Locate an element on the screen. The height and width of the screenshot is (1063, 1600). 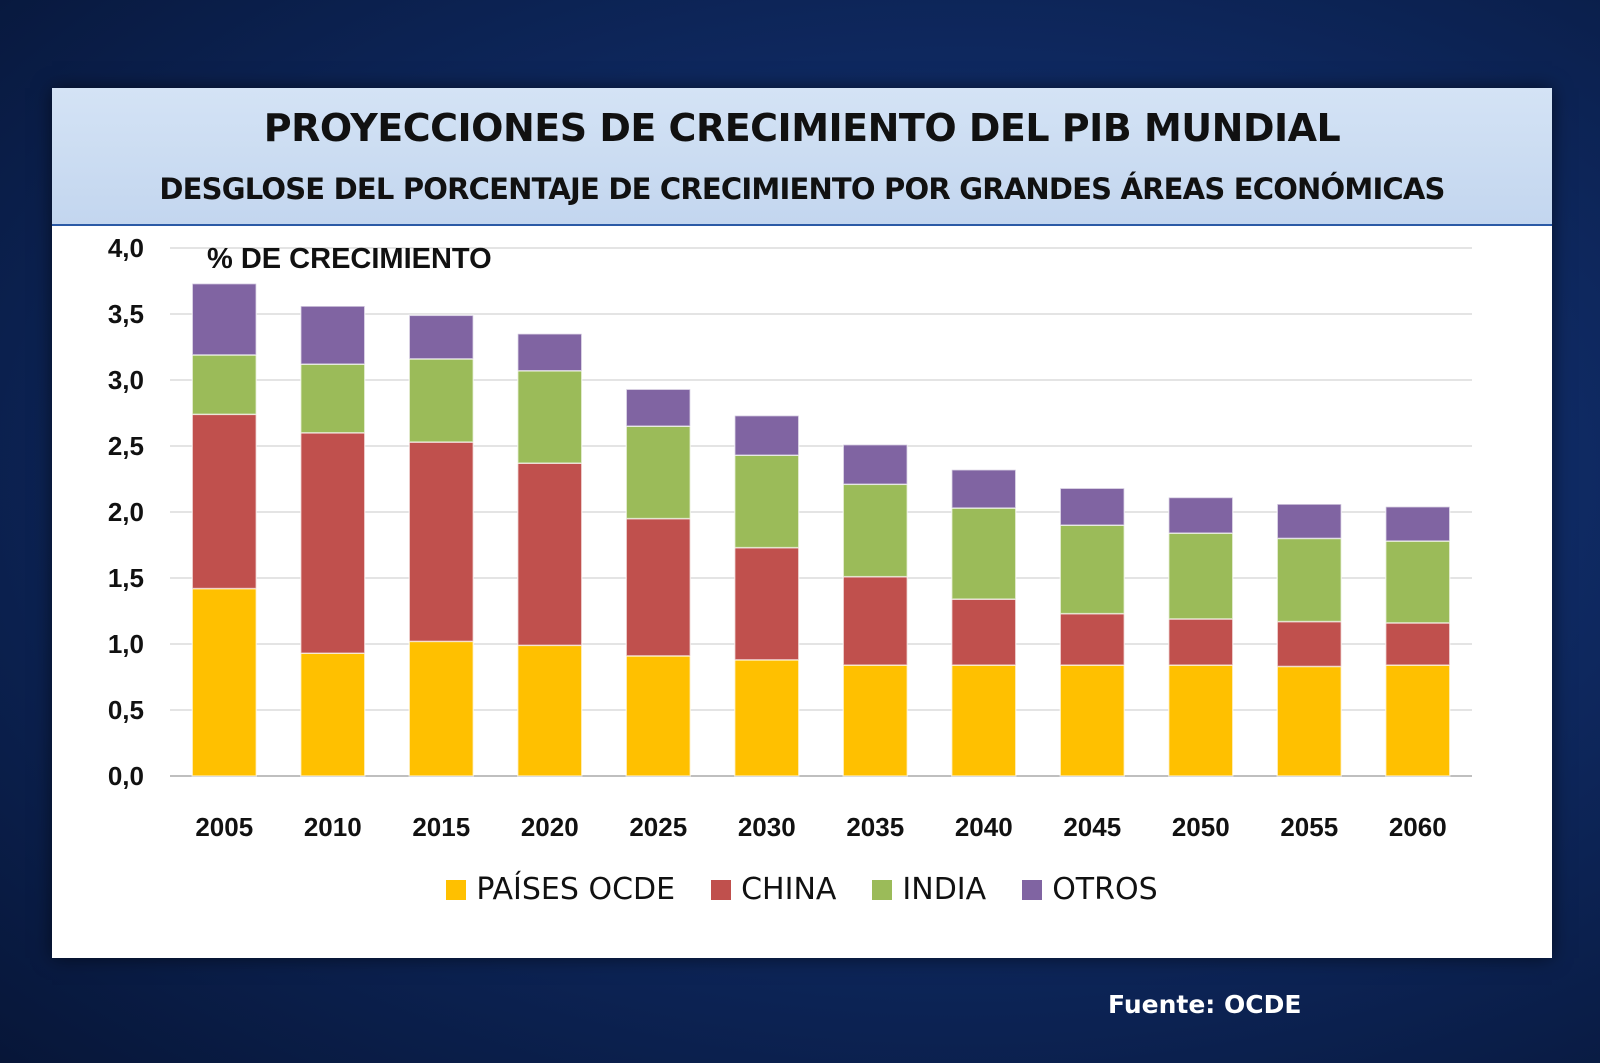
source-note: Fuente: OCDE is located at coordinates (1205, 1004).